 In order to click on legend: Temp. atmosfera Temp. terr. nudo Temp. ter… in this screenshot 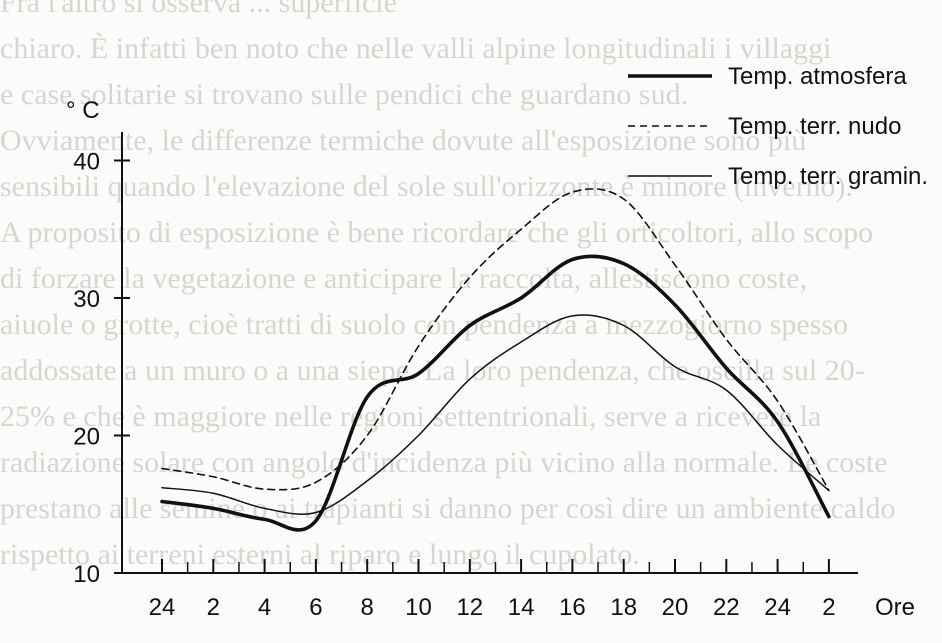, I will do `click(778, 126)`.